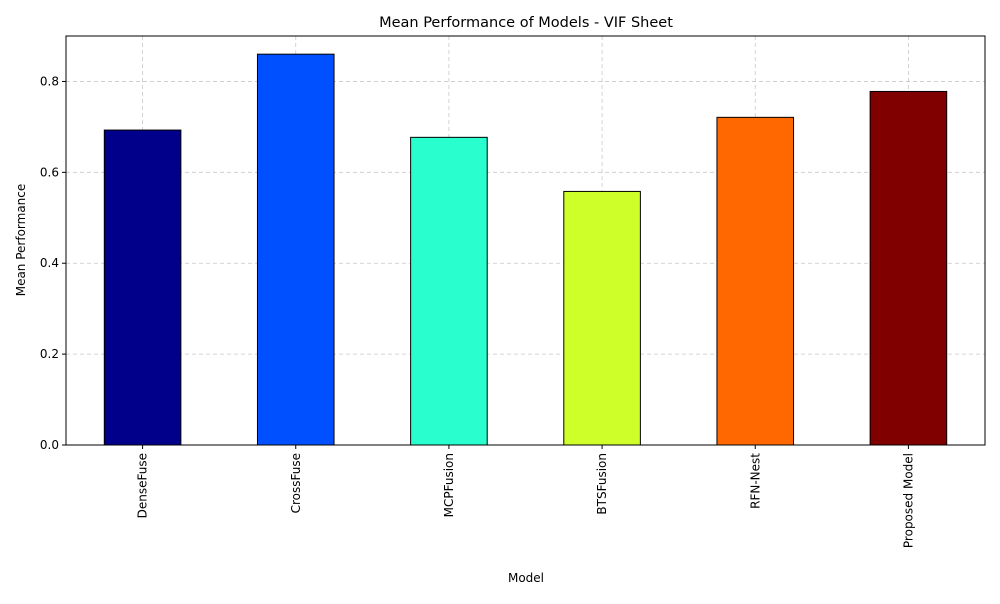 This screenshot has width=1000, height=604. I want to click on chart-title: Mean Performance of Models - VIF Sheet, so click(526, 23).